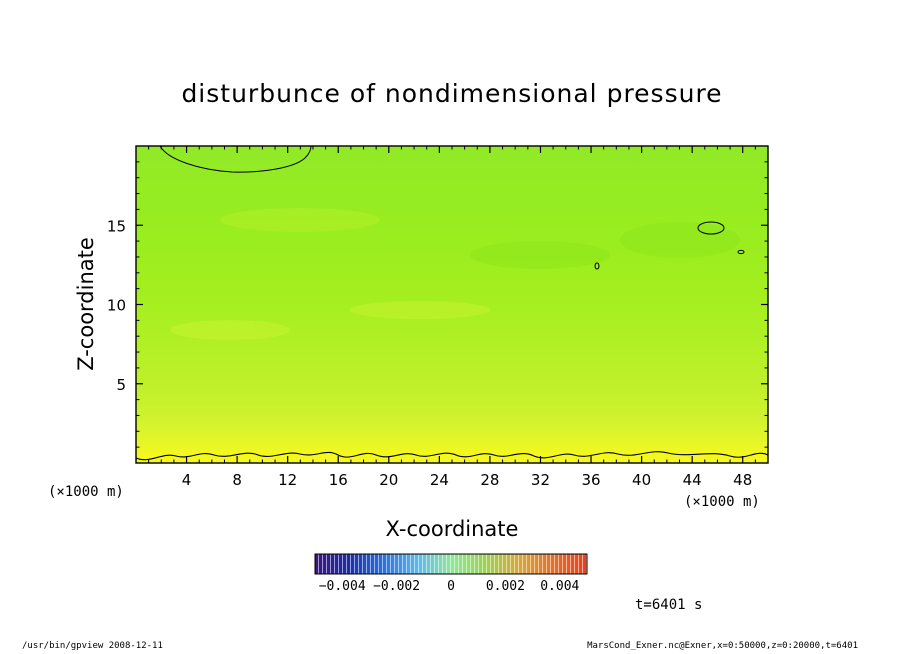 The image size is (904, 654). Describe the element at coordinates (287, 480) in the screenshot. I see `x-tick-label: 12` at that location.